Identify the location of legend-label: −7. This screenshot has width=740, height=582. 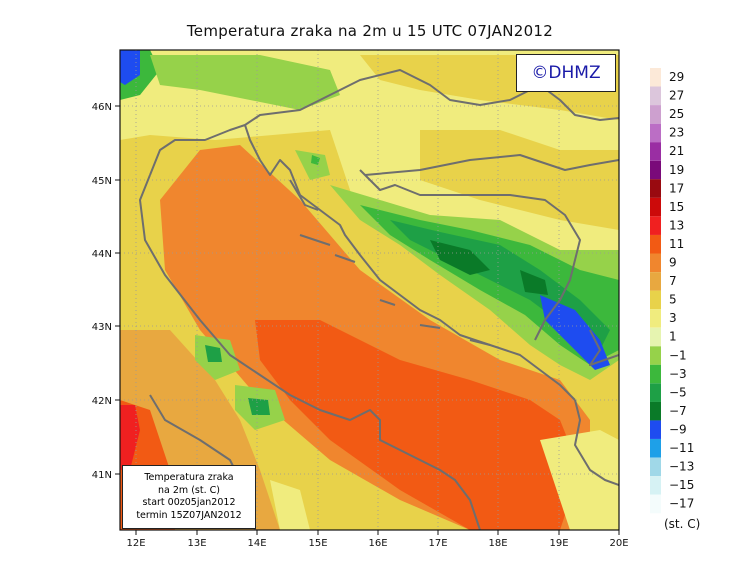
(678, 411).